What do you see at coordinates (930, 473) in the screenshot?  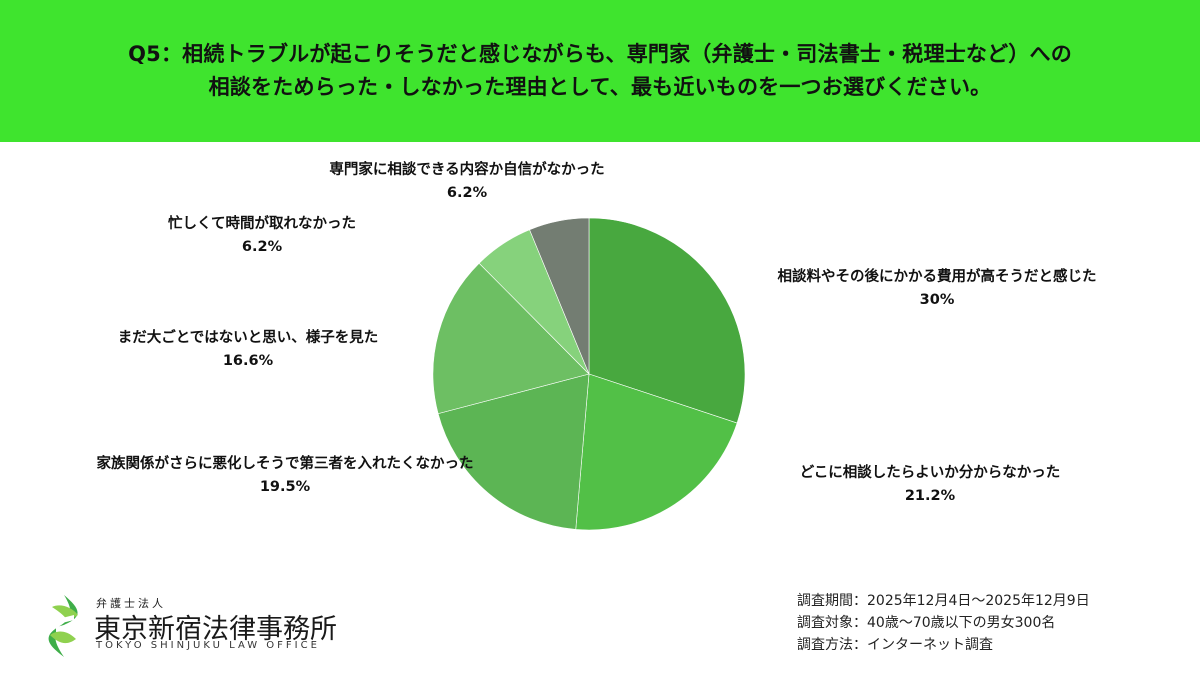 I see `label-text: どこに相談したらよいか分からなかった` at bounding box center [930, 473].